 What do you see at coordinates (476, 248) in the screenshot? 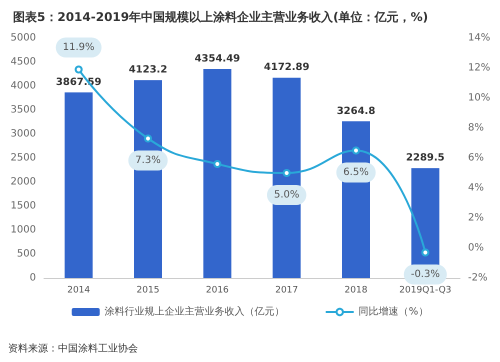
I see `y2-tick-label: 0%` at bounding box center [476, 248].